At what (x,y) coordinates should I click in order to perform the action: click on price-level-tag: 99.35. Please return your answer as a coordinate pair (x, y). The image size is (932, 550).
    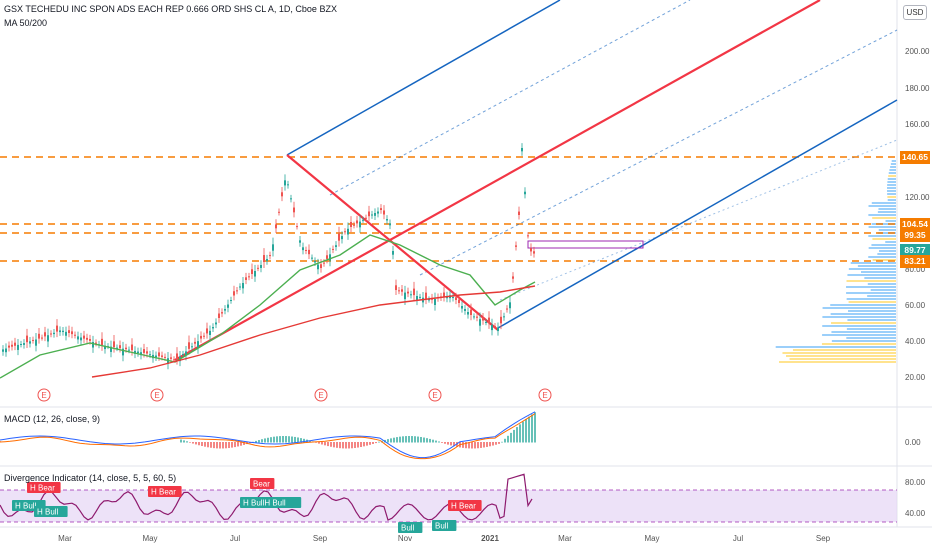
    Looking at the image, I should click on (915, 235).